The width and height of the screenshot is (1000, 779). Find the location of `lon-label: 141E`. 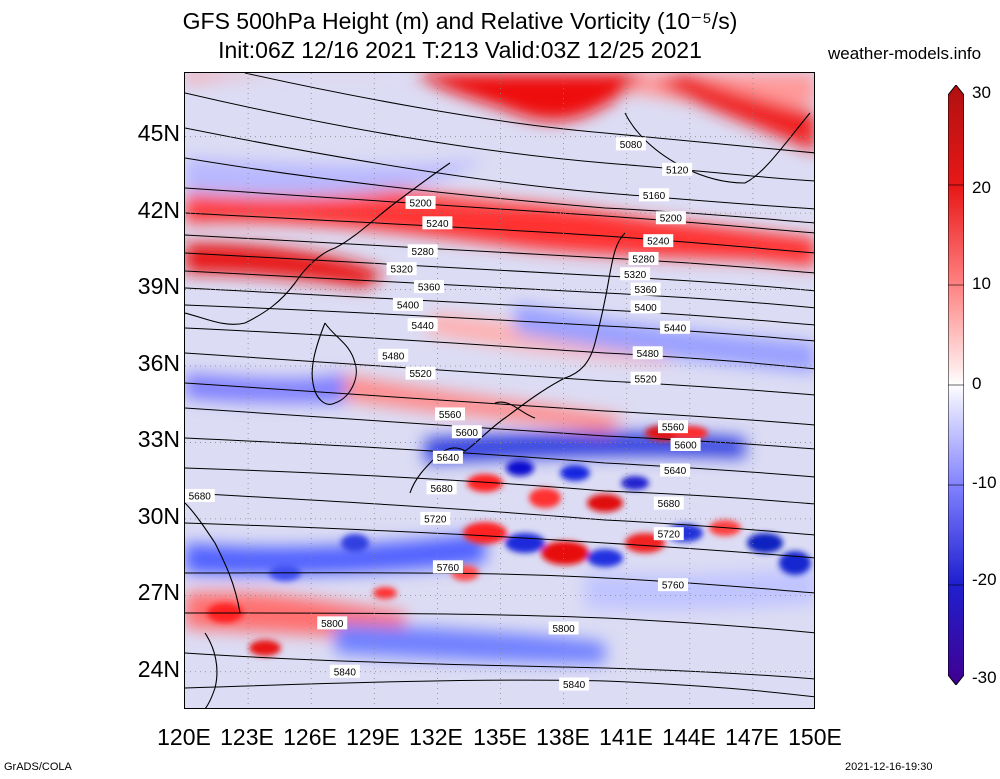

lon-label: 141E is located at coordinates (626, 737).